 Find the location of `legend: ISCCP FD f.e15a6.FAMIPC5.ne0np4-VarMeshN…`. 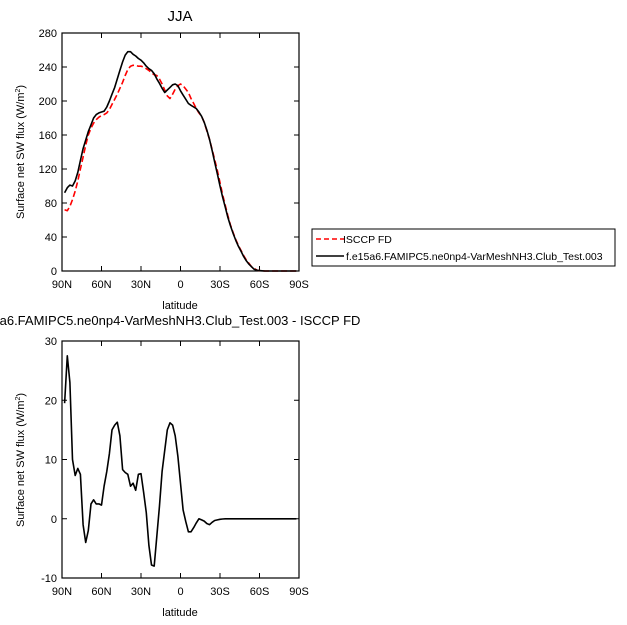

legend: ISCCP FD f.e15a6.FAMIPC5.ne0np4-VarMeshN… is located at coordinates (463, 247).